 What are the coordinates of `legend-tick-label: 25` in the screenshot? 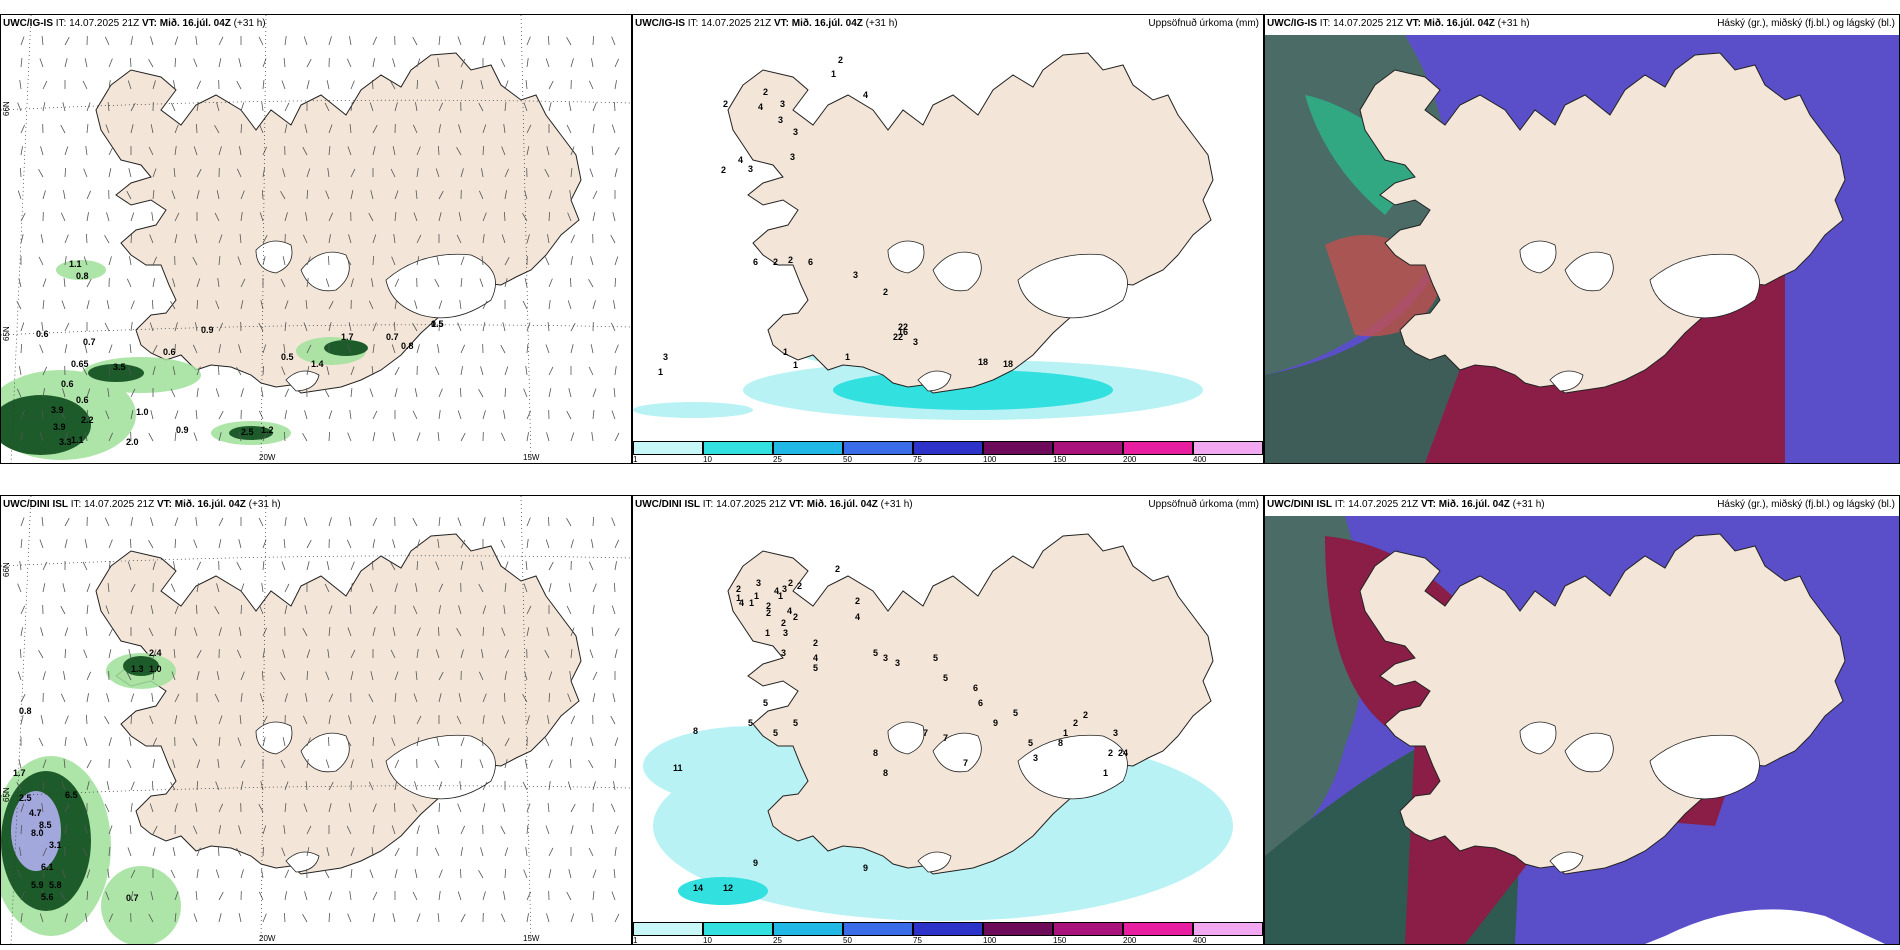 It's located at (777, 940).